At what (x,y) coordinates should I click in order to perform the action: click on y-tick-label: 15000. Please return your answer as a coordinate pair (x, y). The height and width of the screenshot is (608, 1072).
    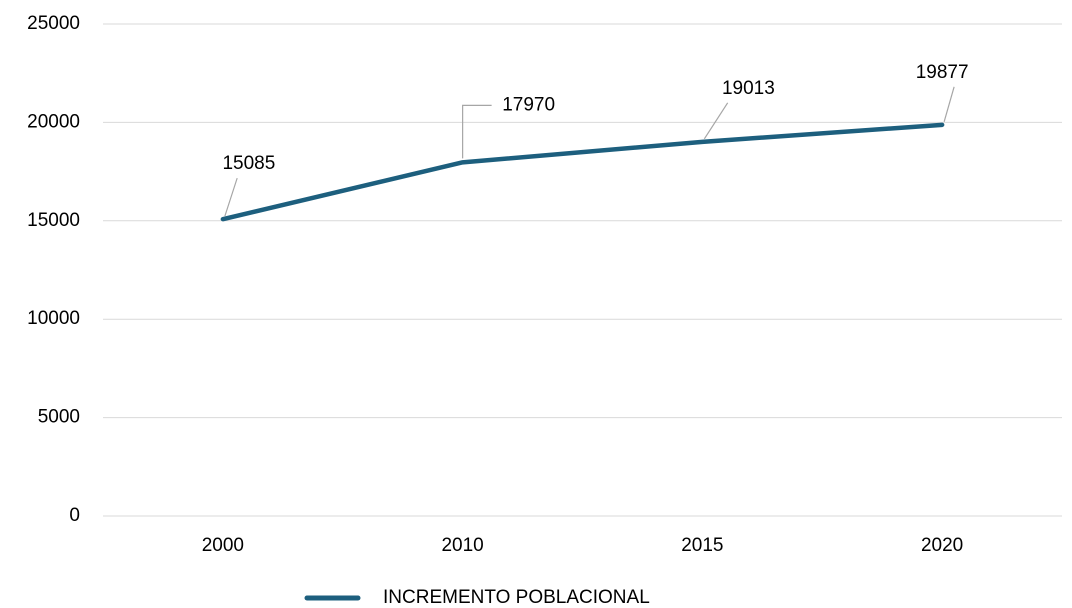
    Looking at the image, I should click on (53, 220).